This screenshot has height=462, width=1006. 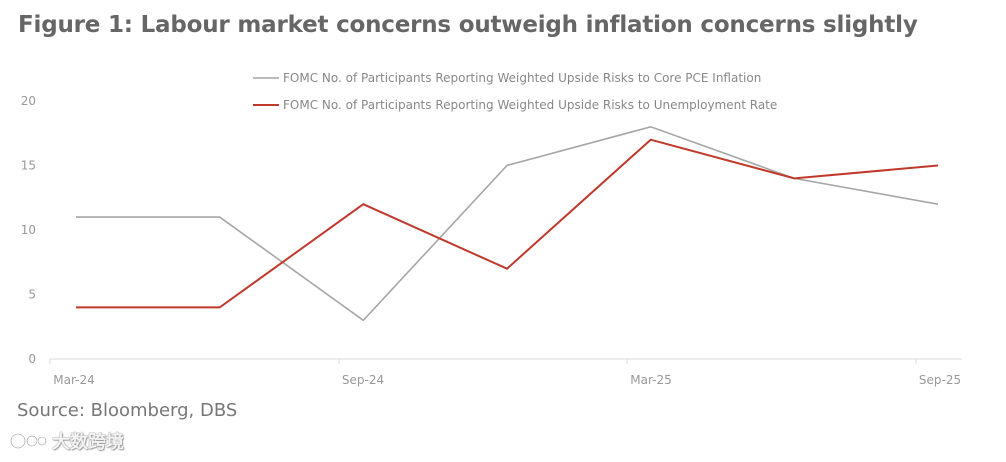 What do you see at coordinates (127, 410) in the screenshot?
I see `source-note: Source: Bloomberg, DBS` at bounding box center [127, 410].